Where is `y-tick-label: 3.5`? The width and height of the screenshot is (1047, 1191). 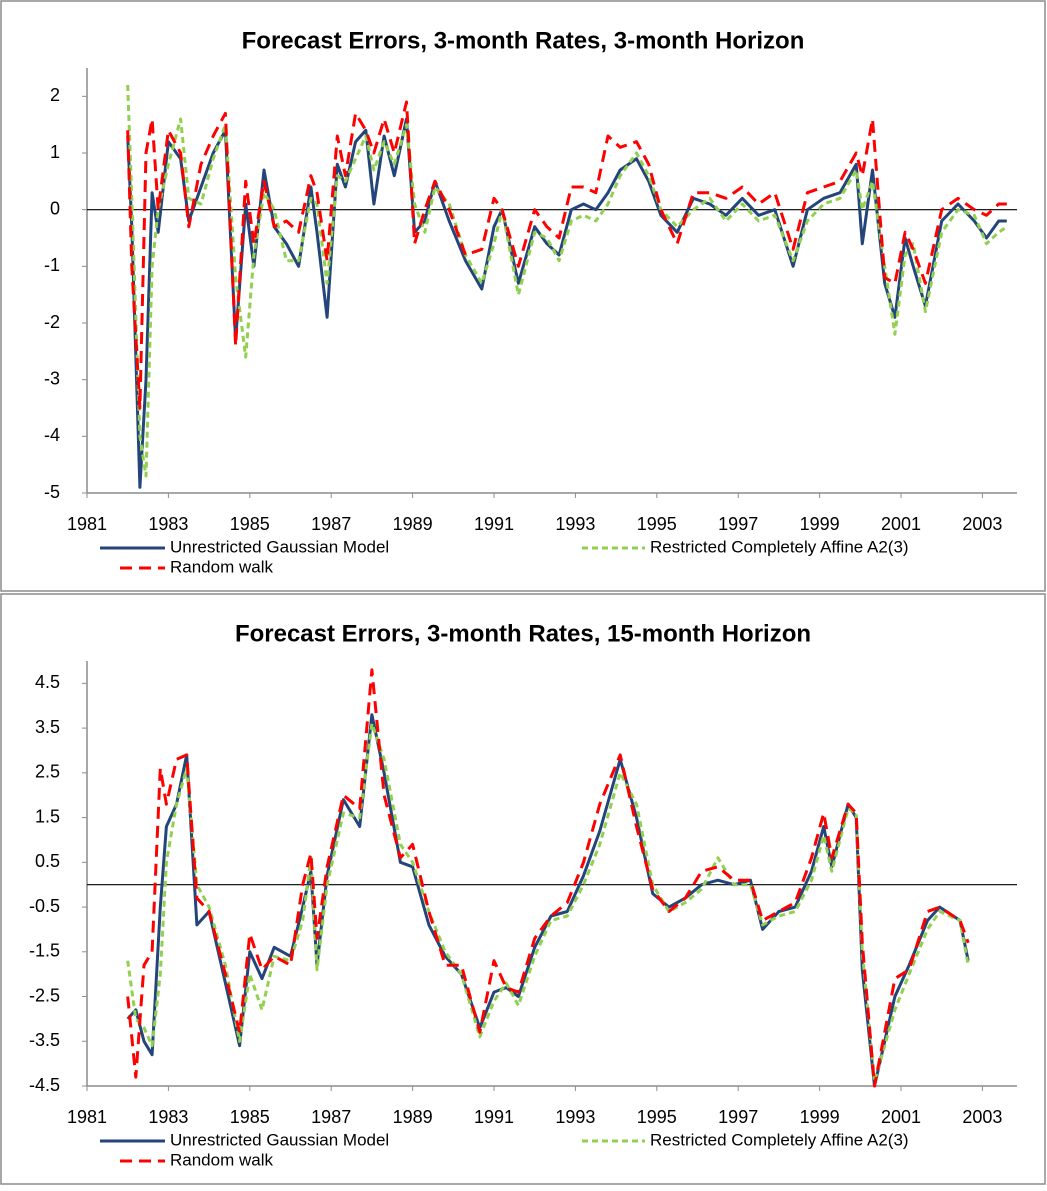 y-tick-label: 3.5 is located at coordinates (47, 727).